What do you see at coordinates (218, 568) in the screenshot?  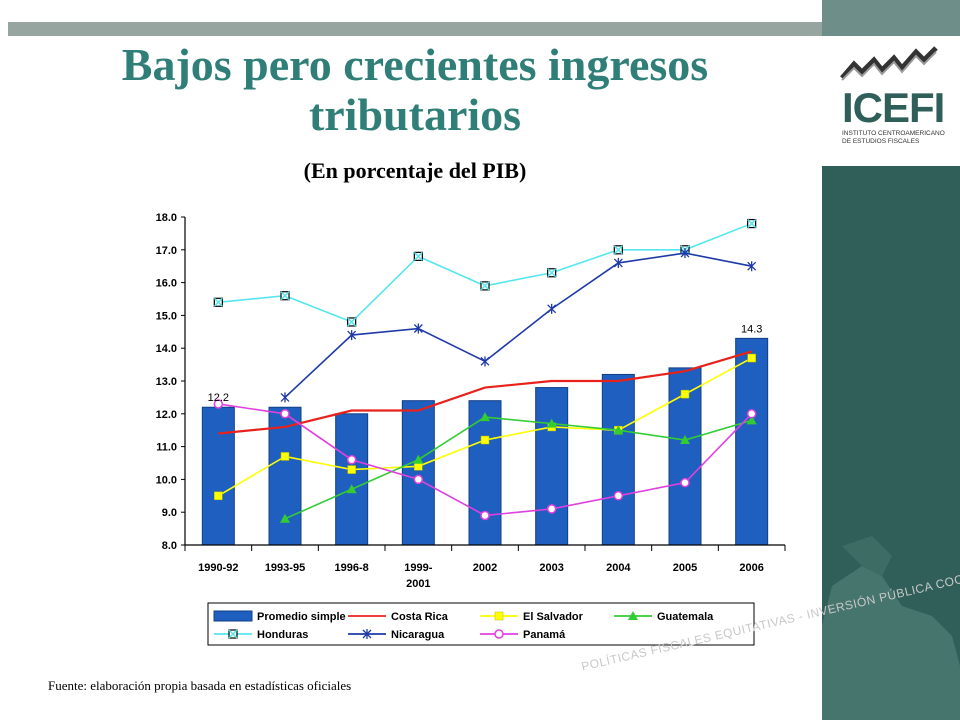 I see `x-tick-label: 1990-92` at bounding box center [218, 568].